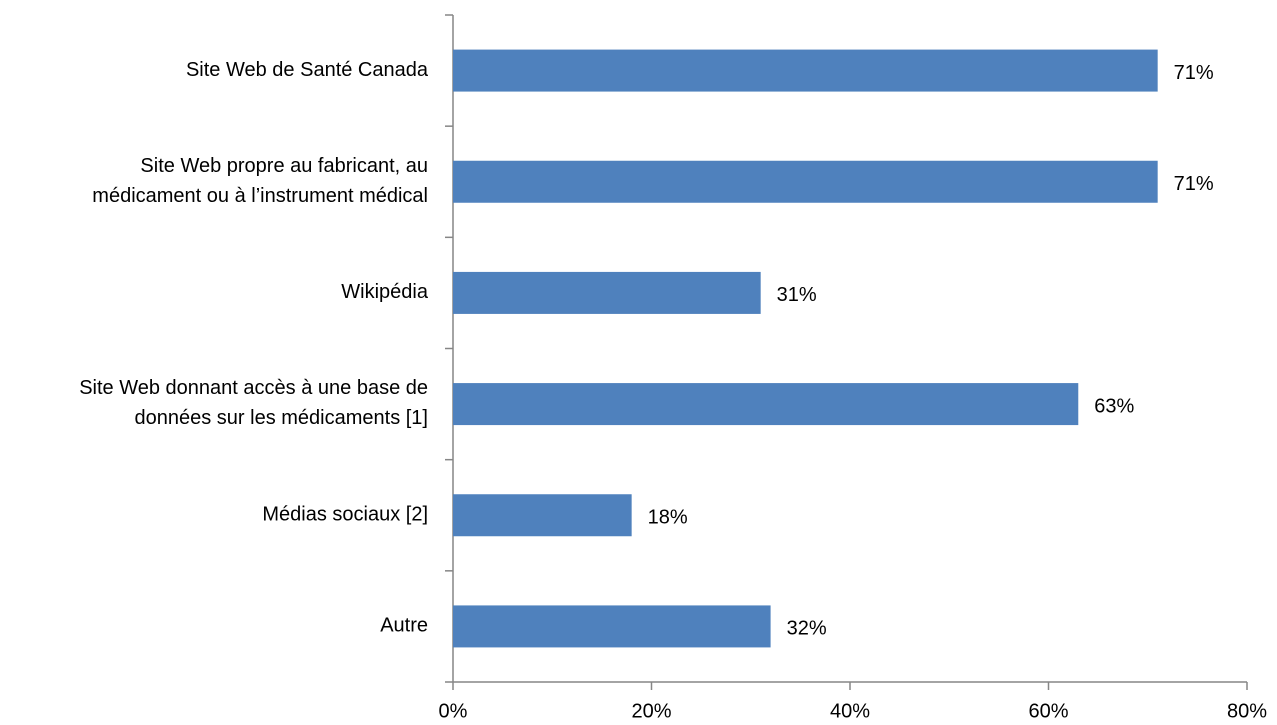 The image size is (1277, 725). What do you see at coordinates (807, 629) in the screenshot?
I see `value-label: 32%` at bounding box center [807, 629].